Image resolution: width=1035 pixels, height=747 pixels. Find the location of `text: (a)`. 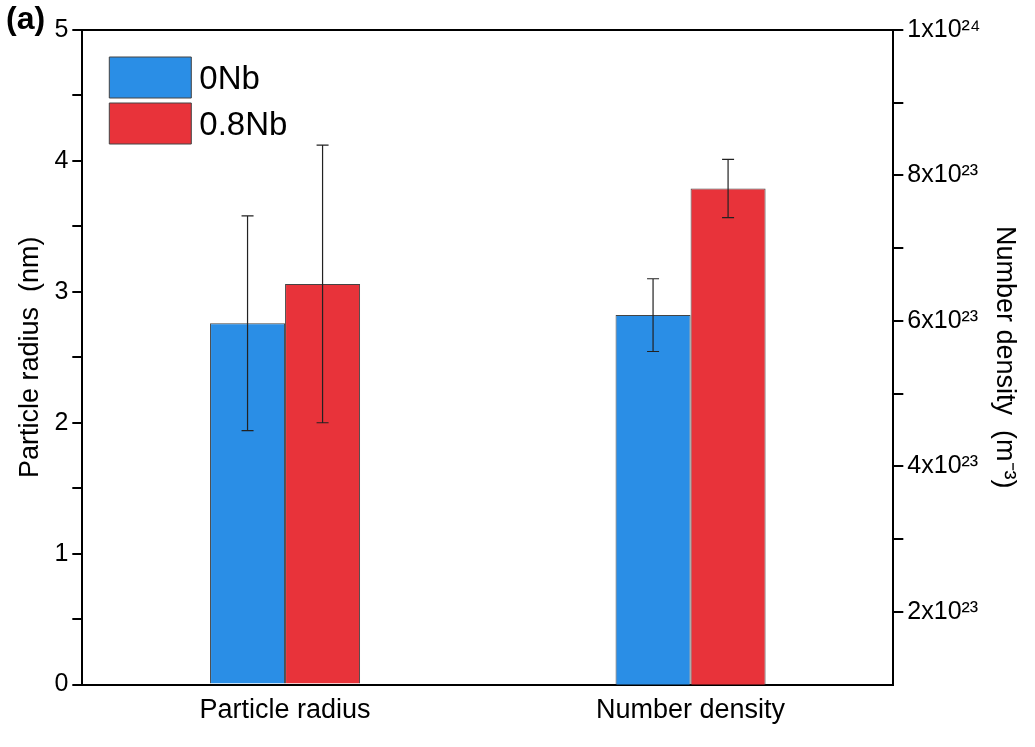

text: (a) is located at coordinates (26, 18).